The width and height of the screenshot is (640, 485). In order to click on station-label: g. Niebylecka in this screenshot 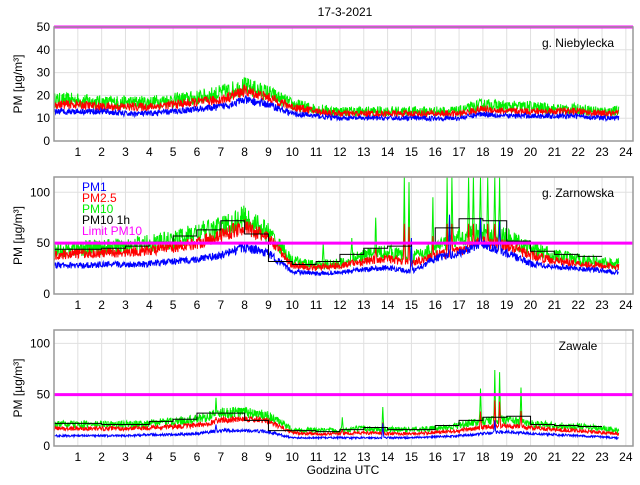, I will do `click(578, 43)`.